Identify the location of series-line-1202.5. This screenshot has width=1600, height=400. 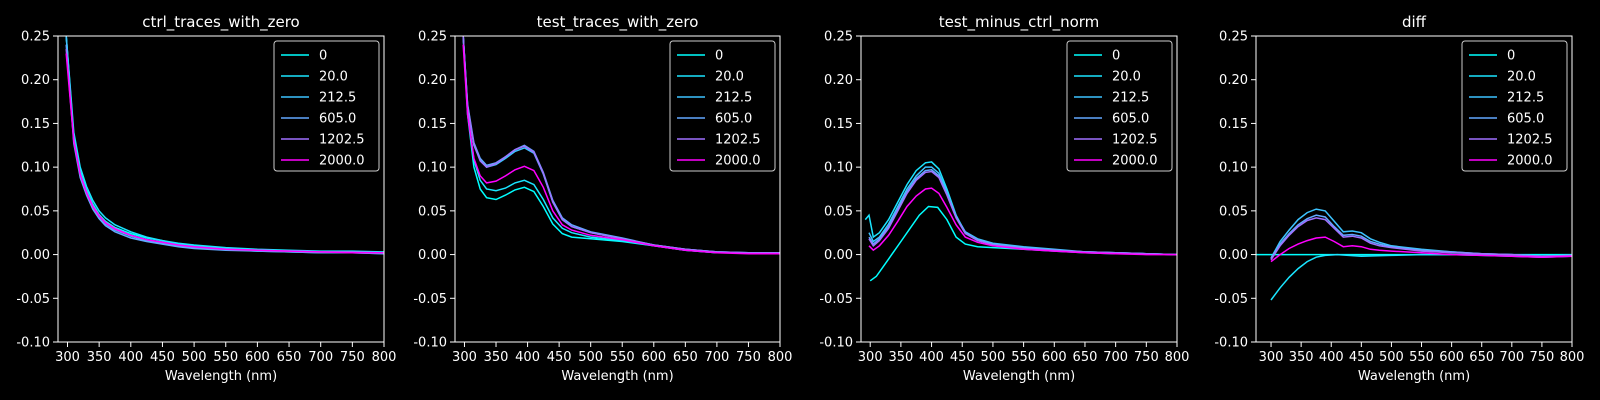
(1022, 213).